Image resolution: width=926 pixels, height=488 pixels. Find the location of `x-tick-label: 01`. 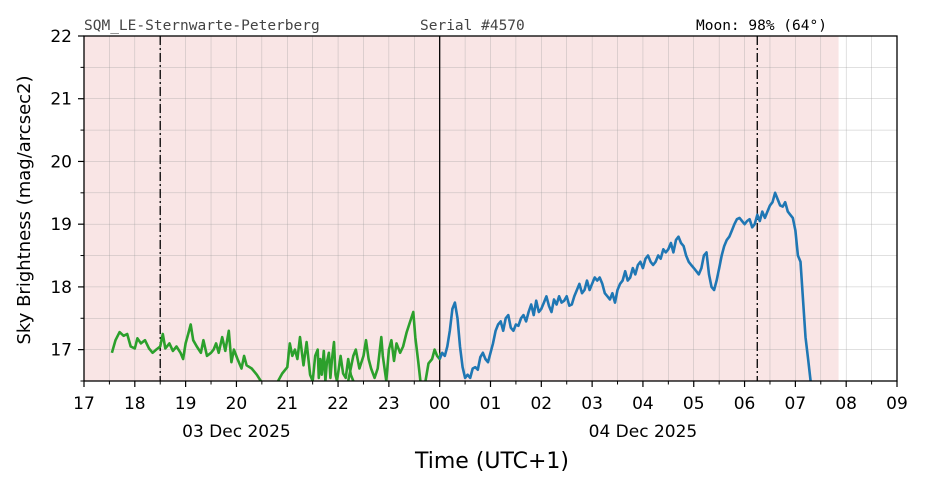

x-tick-label: 01 is located at coordinates (491, 404).